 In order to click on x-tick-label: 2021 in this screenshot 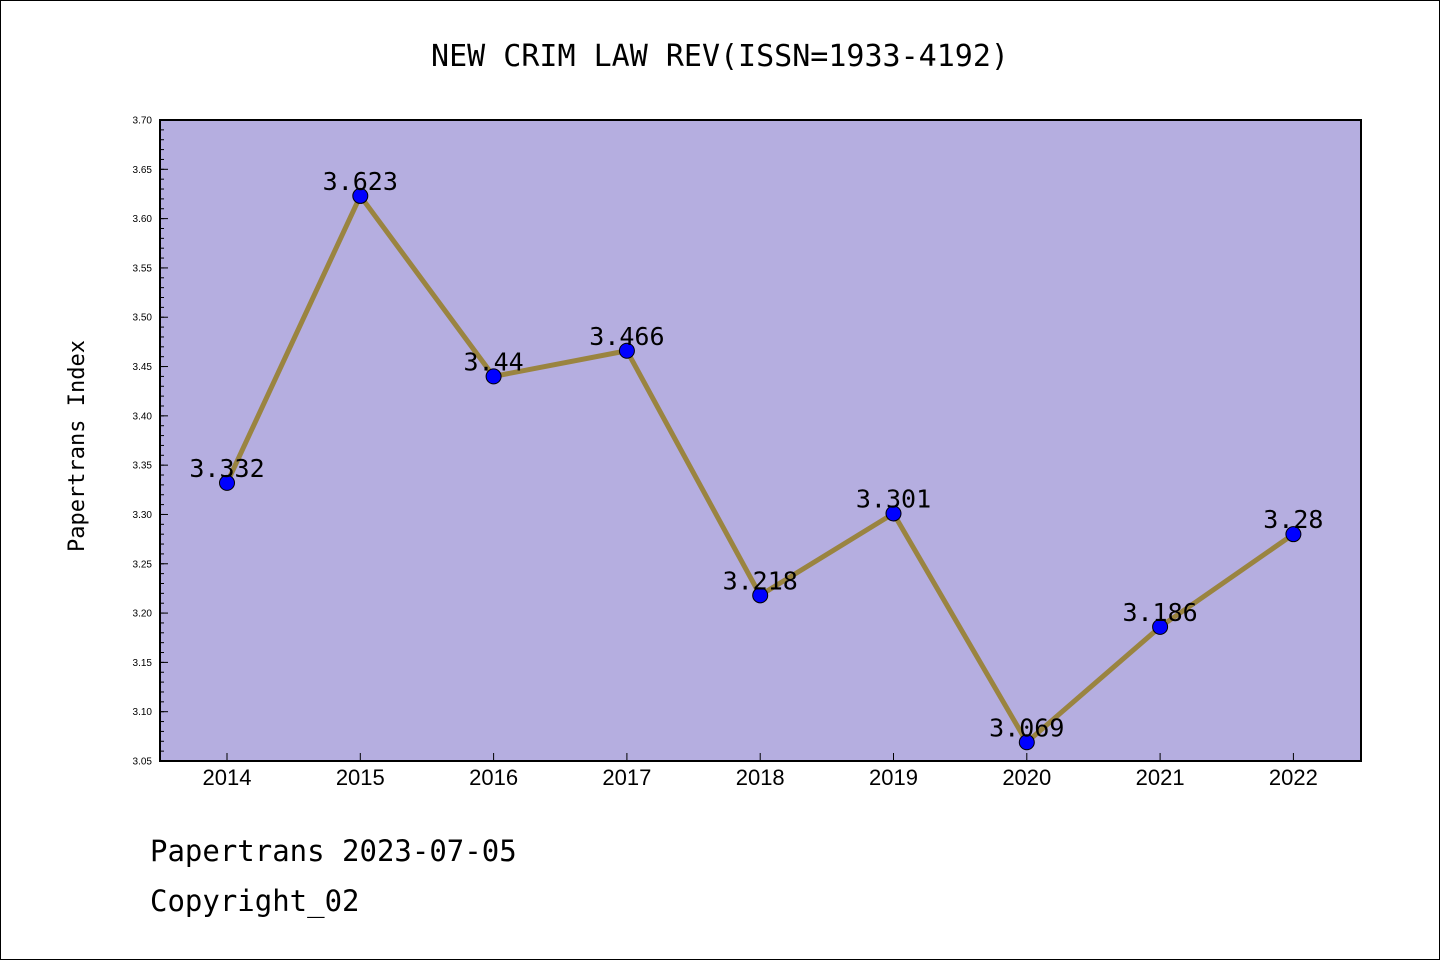, I will do `click(1160, 777)`.